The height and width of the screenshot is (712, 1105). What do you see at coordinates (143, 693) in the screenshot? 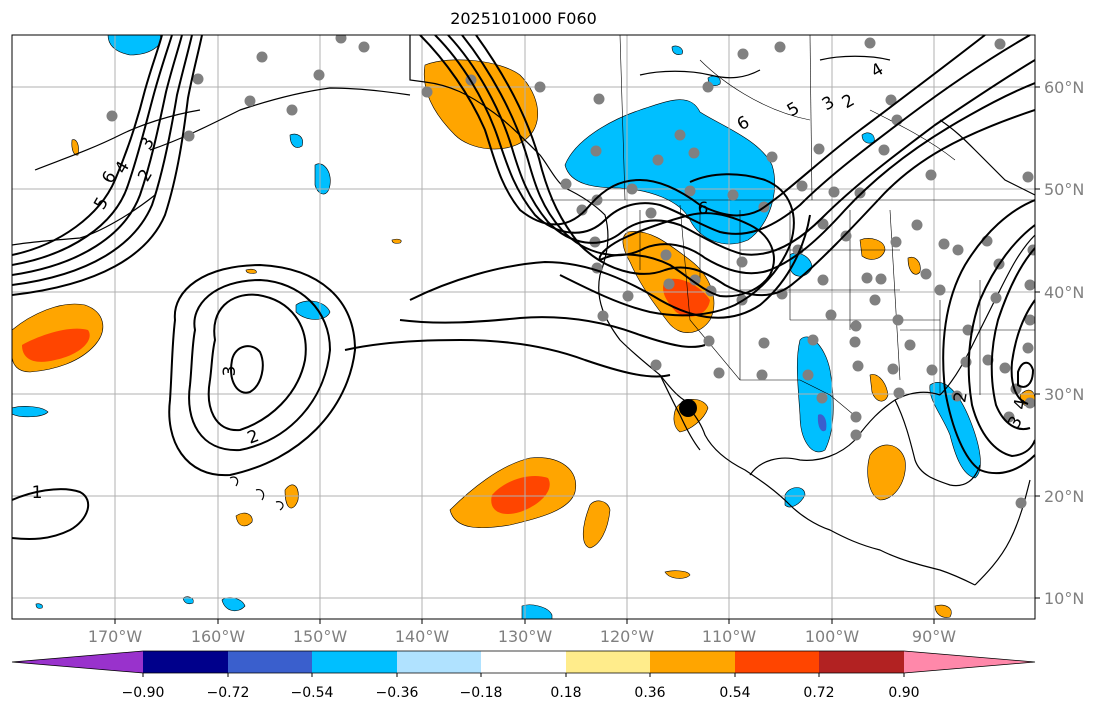
I see `colorbar-tick-label: −0.90` at bounding box center [143, 693].